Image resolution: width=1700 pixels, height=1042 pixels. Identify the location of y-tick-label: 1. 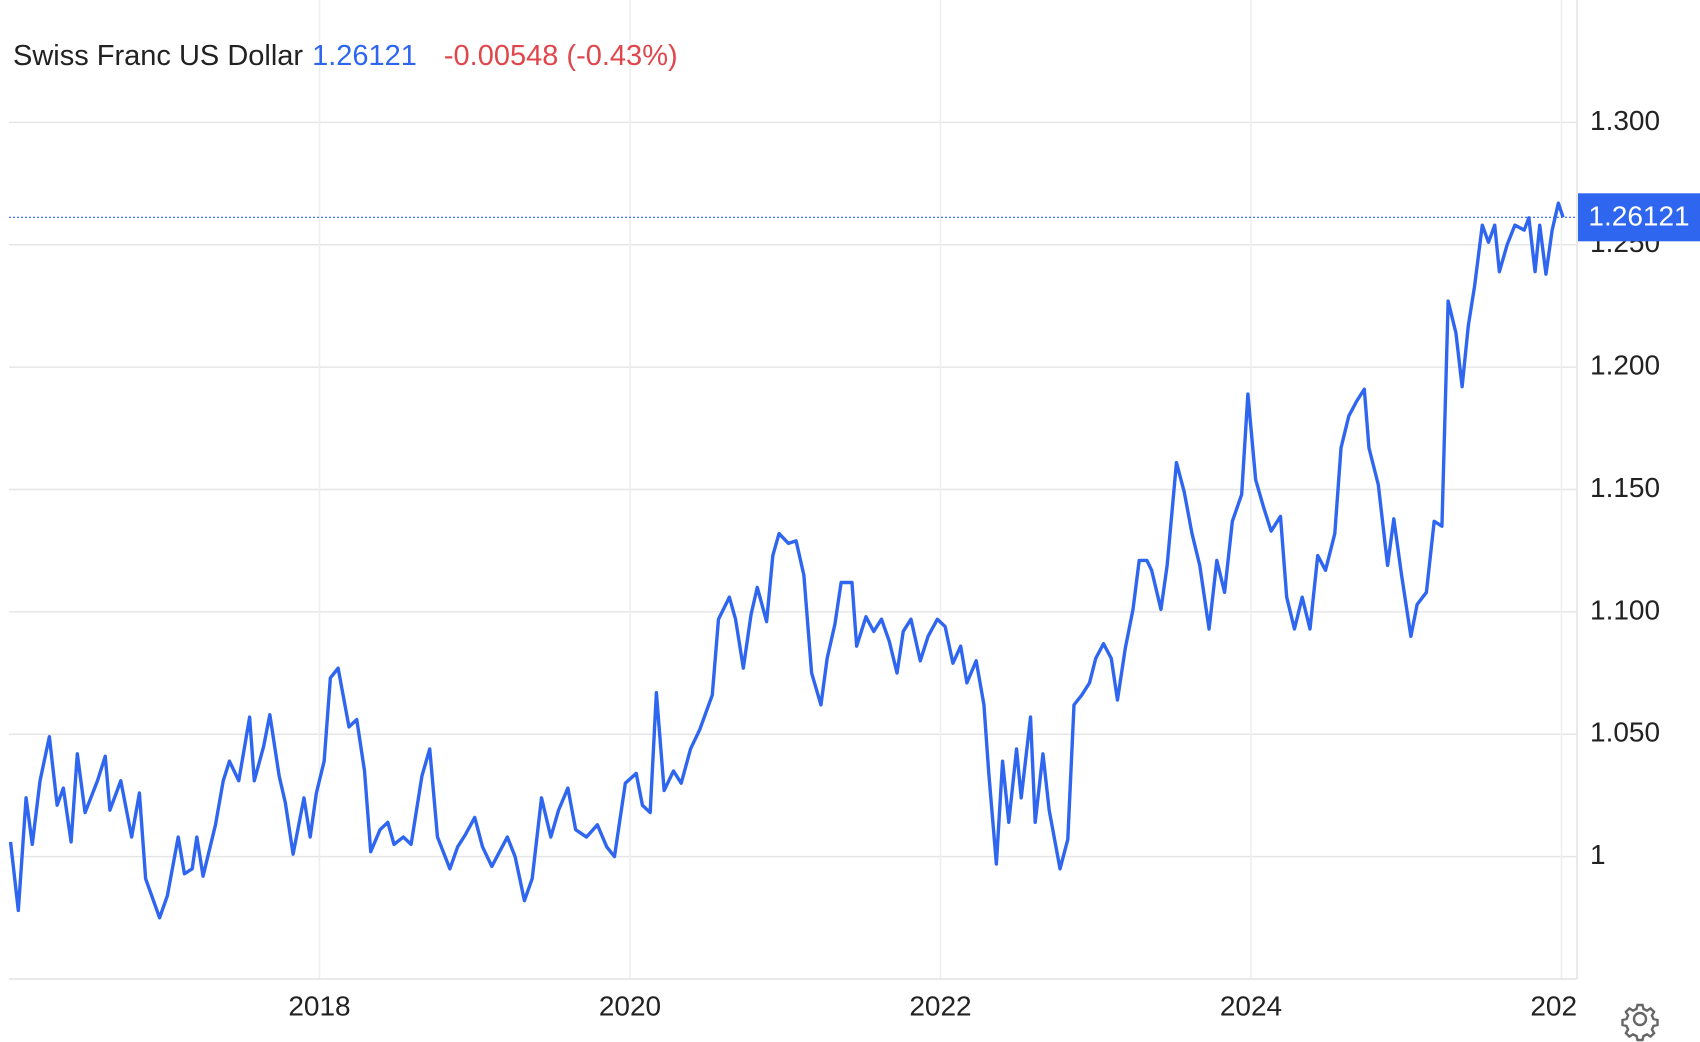
(1598, 854).